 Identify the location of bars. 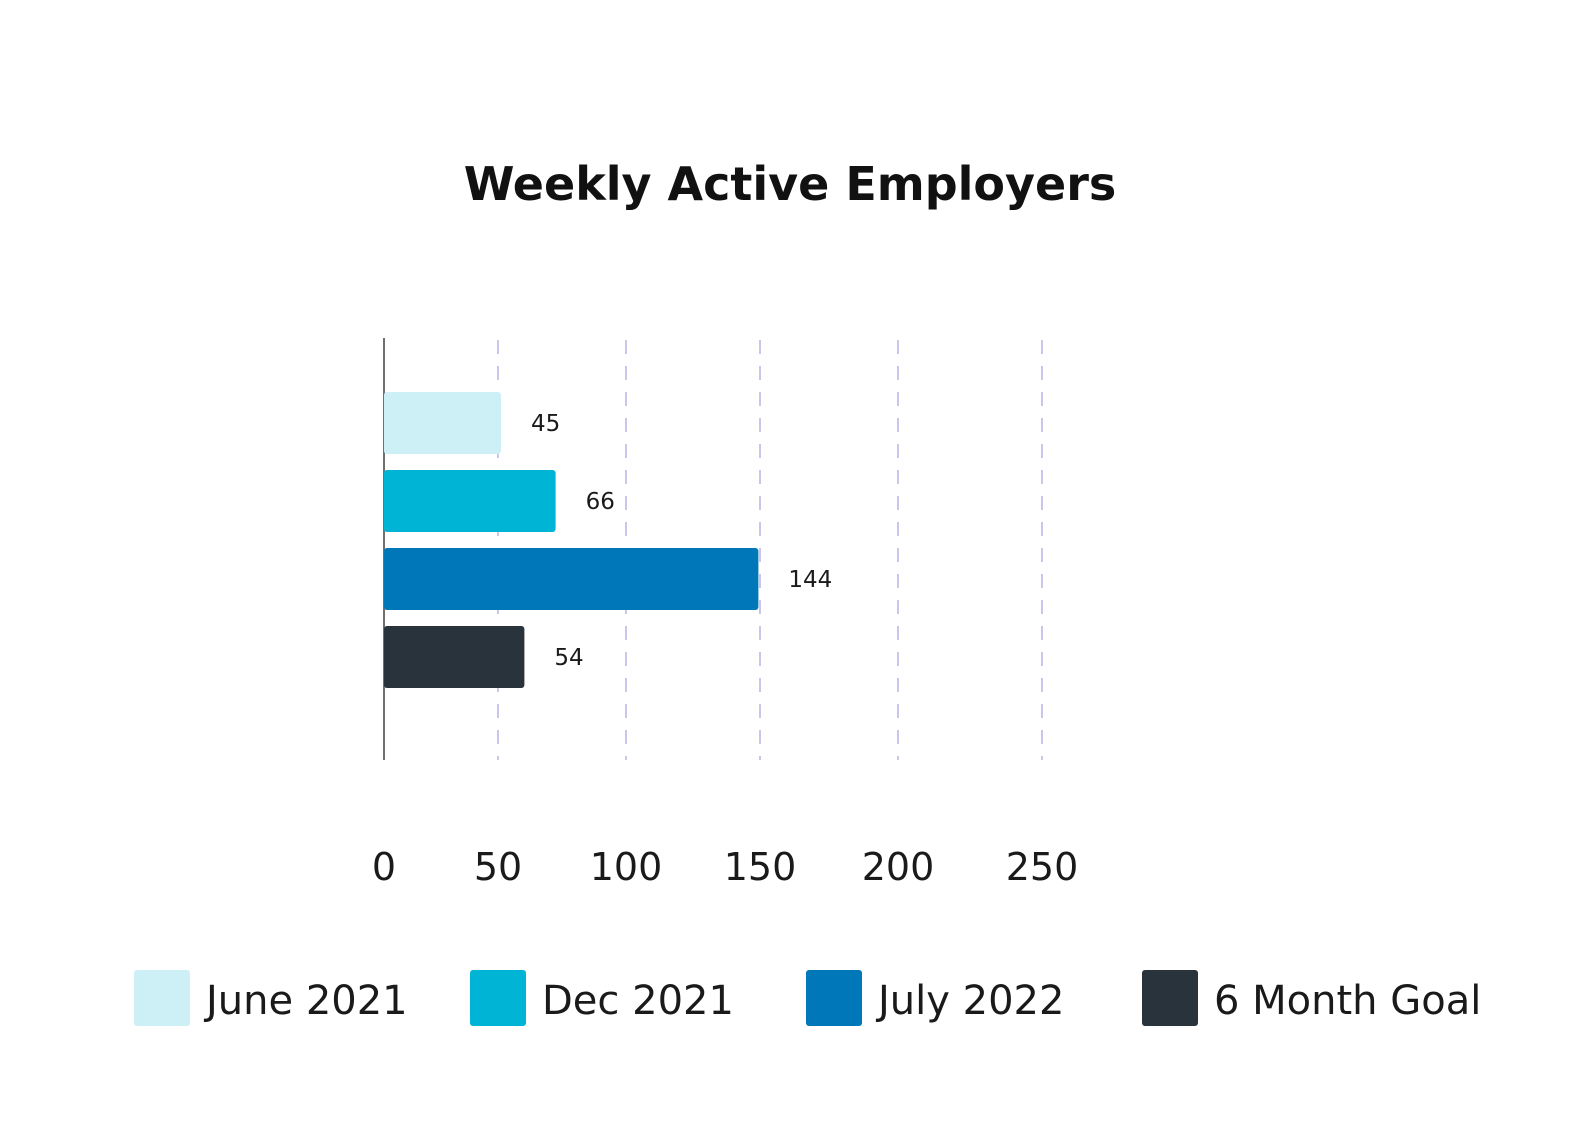
(571, 540).